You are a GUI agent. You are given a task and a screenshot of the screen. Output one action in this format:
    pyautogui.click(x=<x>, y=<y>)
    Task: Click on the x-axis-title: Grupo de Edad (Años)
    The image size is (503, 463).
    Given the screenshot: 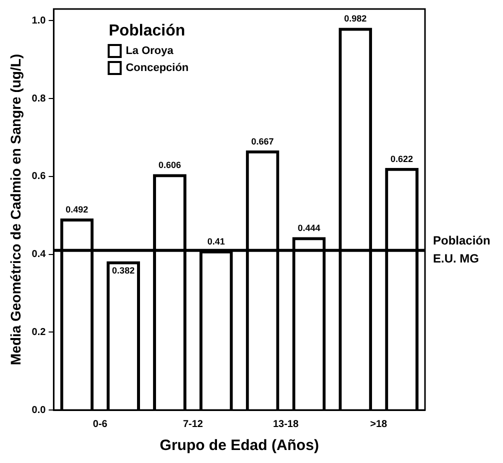 What is the action you would take?
    pyautogui.click(x=239, y=445)
    